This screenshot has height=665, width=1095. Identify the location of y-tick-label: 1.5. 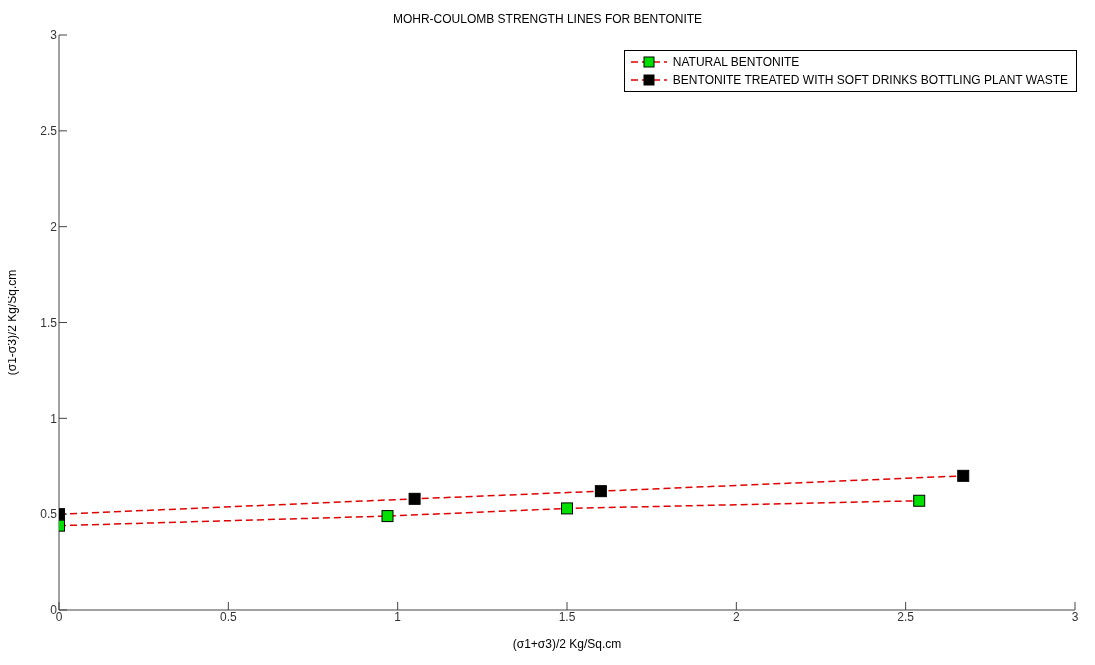
(49, 322).